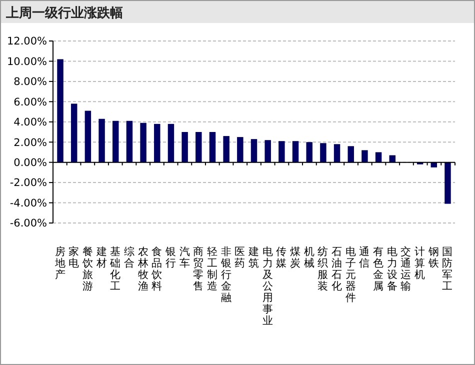 The width and height of the screenshot is (475, 365). What do you see at coordinates (31, 82) in the screenshot?
I see `y-tick-label: 8.00%` at bounding box center [31, 82].